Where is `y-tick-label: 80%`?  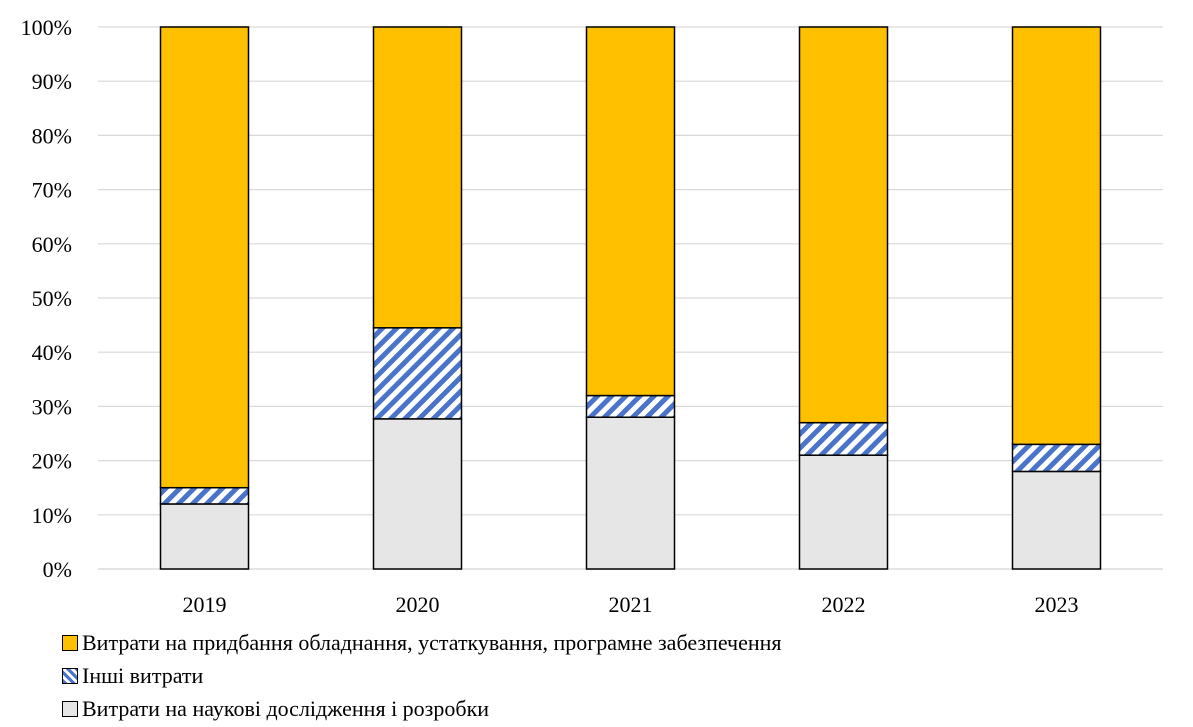
y-tick-label: 80% is located at coordinates (52, 135).